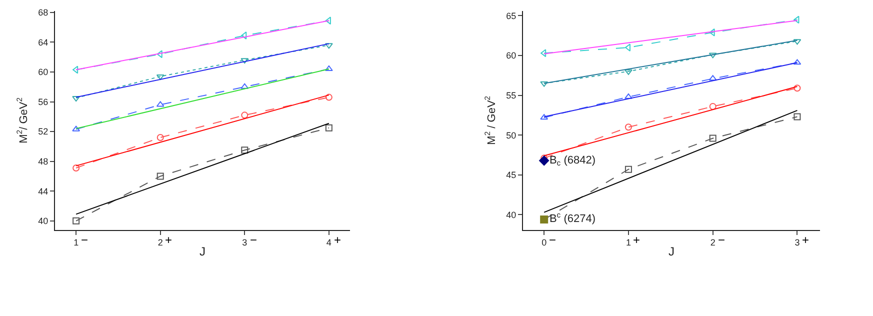 This screenshot has width=873, height=316. Describe the element at coordinates (511, 175) in the screenshot. I see `y-tick-label: 45` at that location.